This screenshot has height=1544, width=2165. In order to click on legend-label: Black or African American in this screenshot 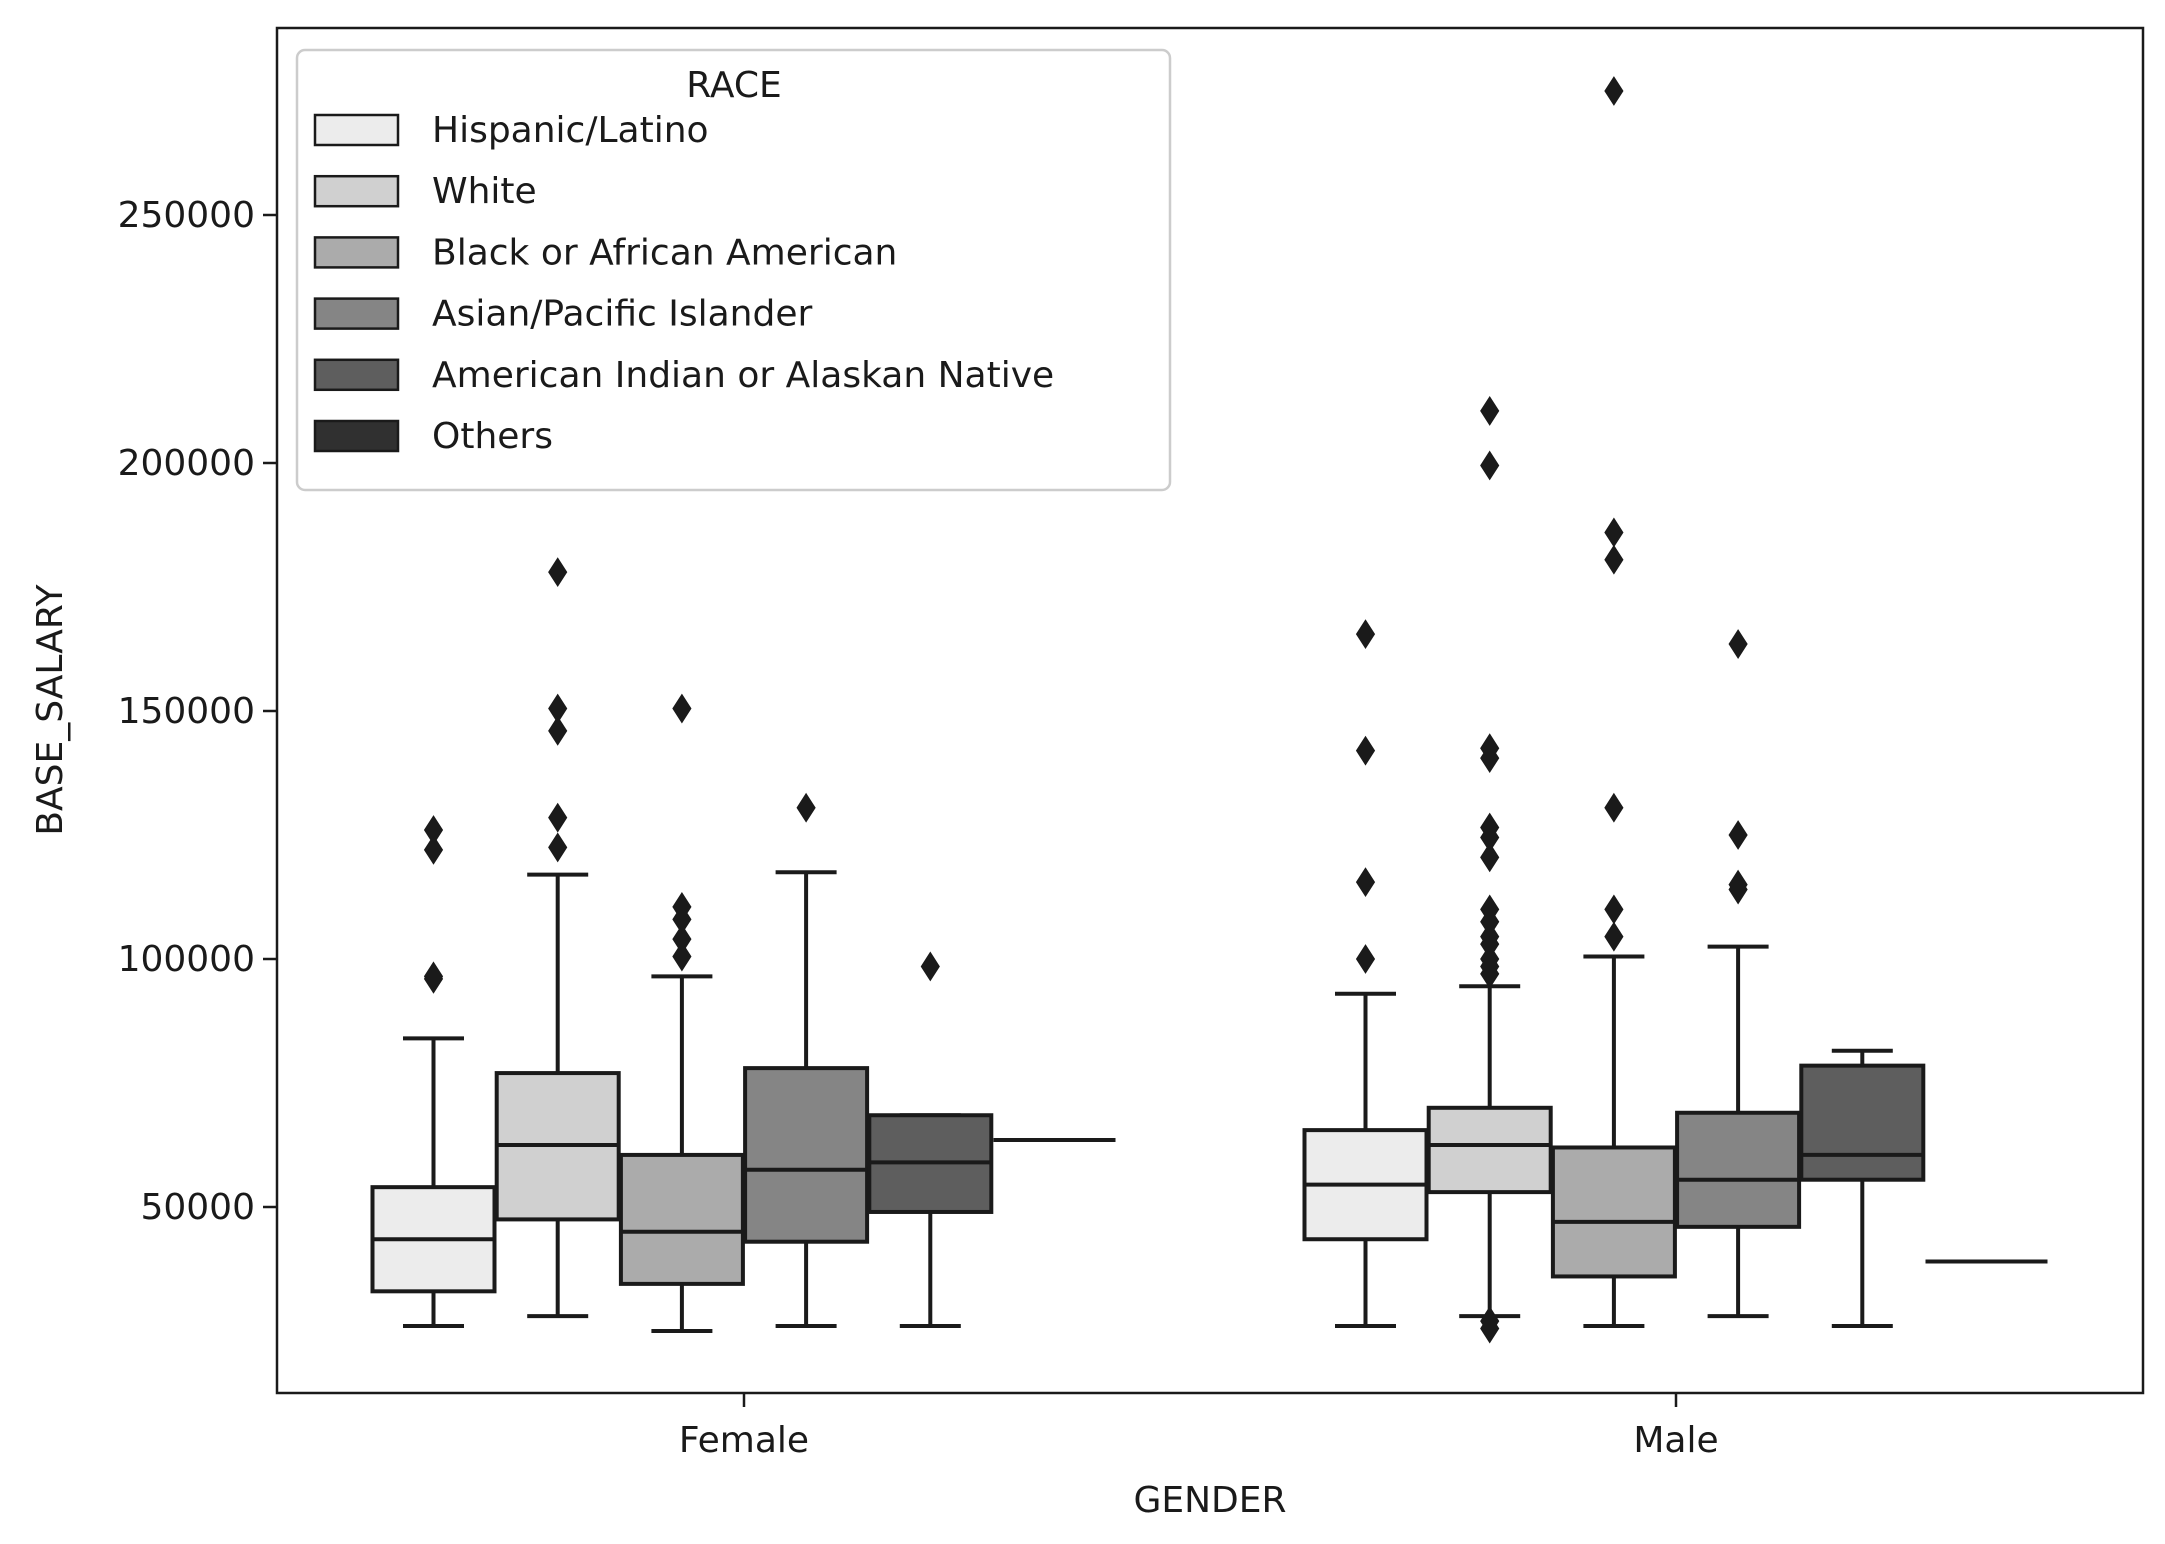, I will do `click(664, 252)`.